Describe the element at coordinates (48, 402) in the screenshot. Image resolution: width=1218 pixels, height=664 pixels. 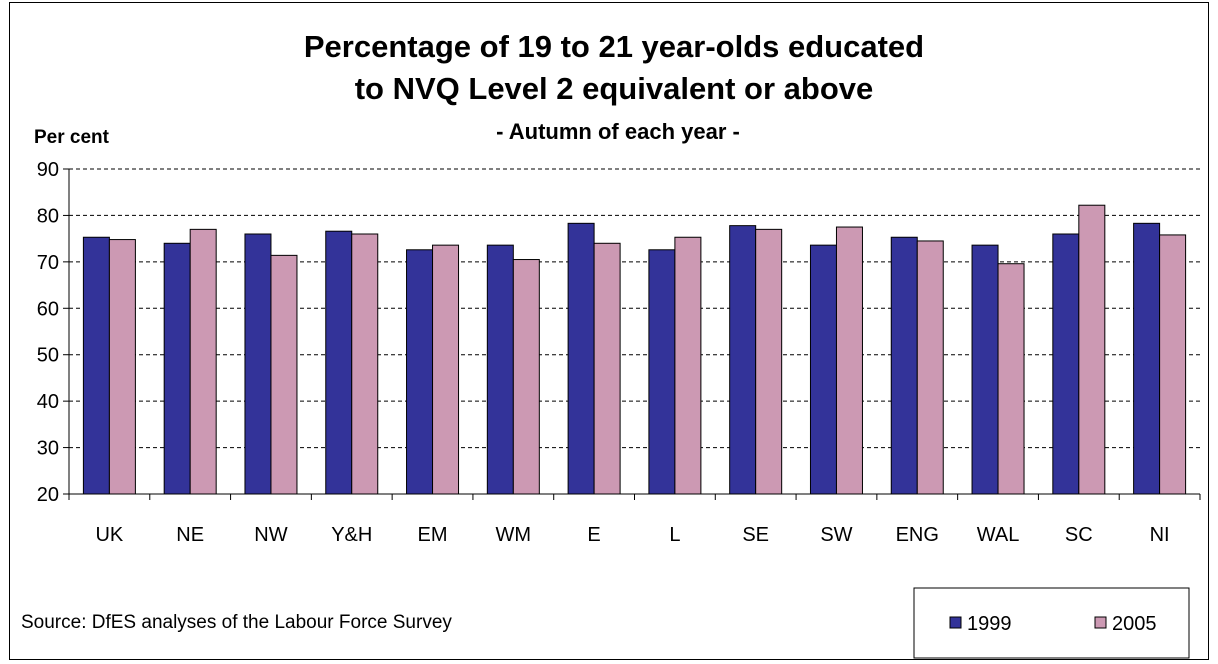
I see `y-tick-label: 40` at that location.